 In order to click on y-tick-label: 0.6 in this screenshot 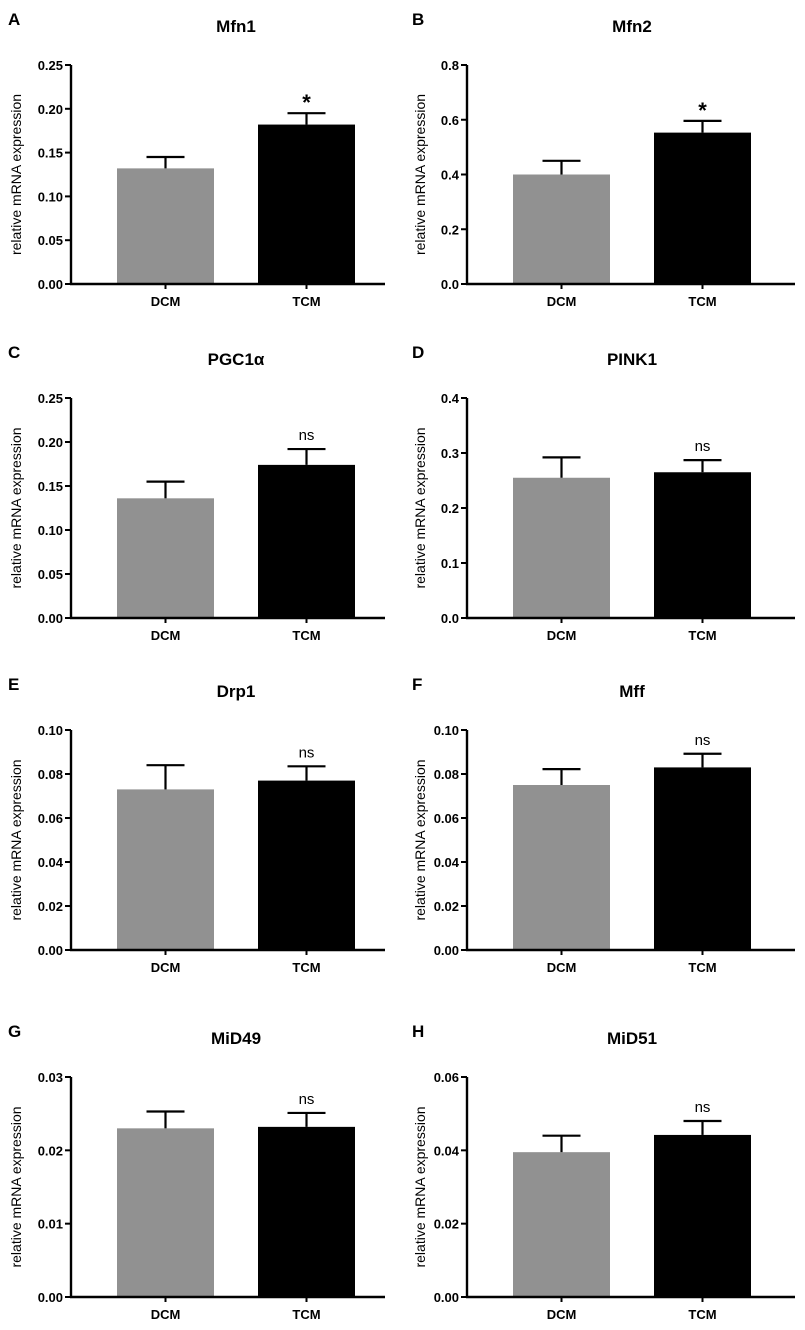, I will do `click(450, 120)`.